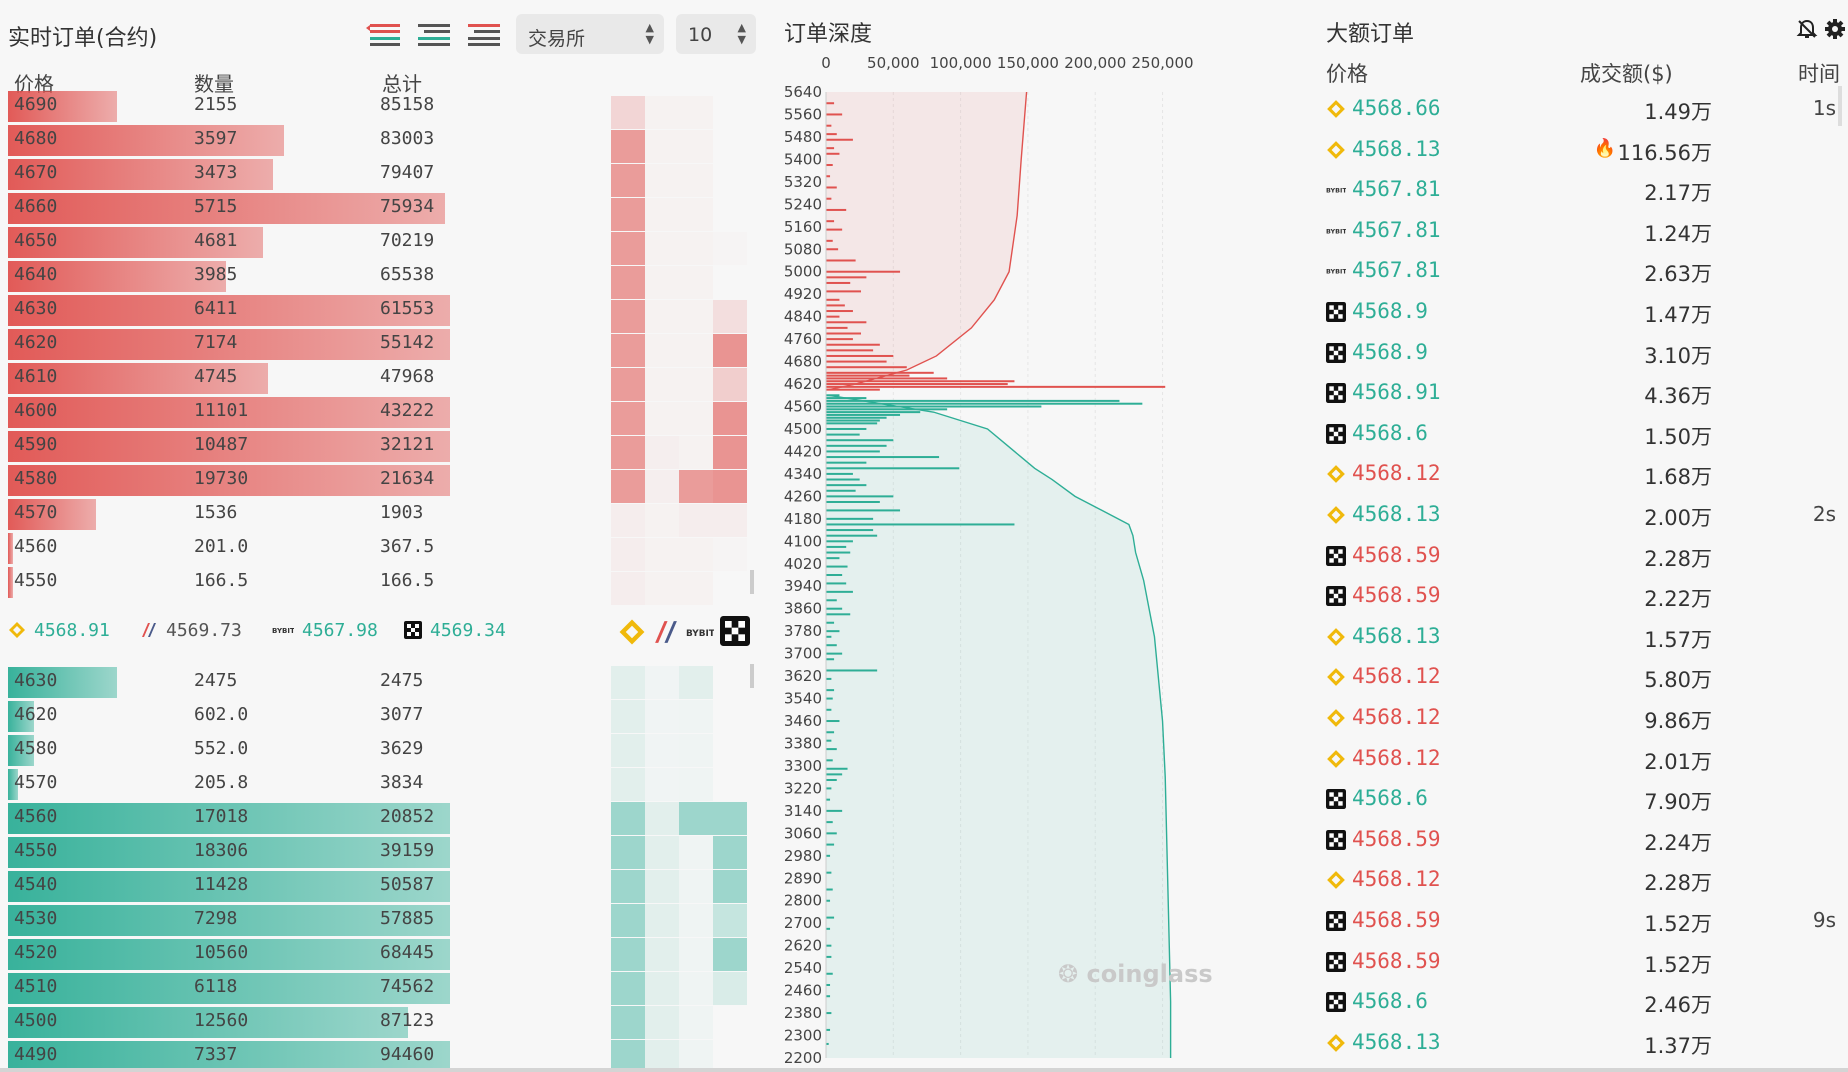 The height and width of the screenshot is (1072, 1848). Describe the element at coordinates (1586, 354) in the screenshot. I see `large-order-row: 4568.9 3.10万` at that location.